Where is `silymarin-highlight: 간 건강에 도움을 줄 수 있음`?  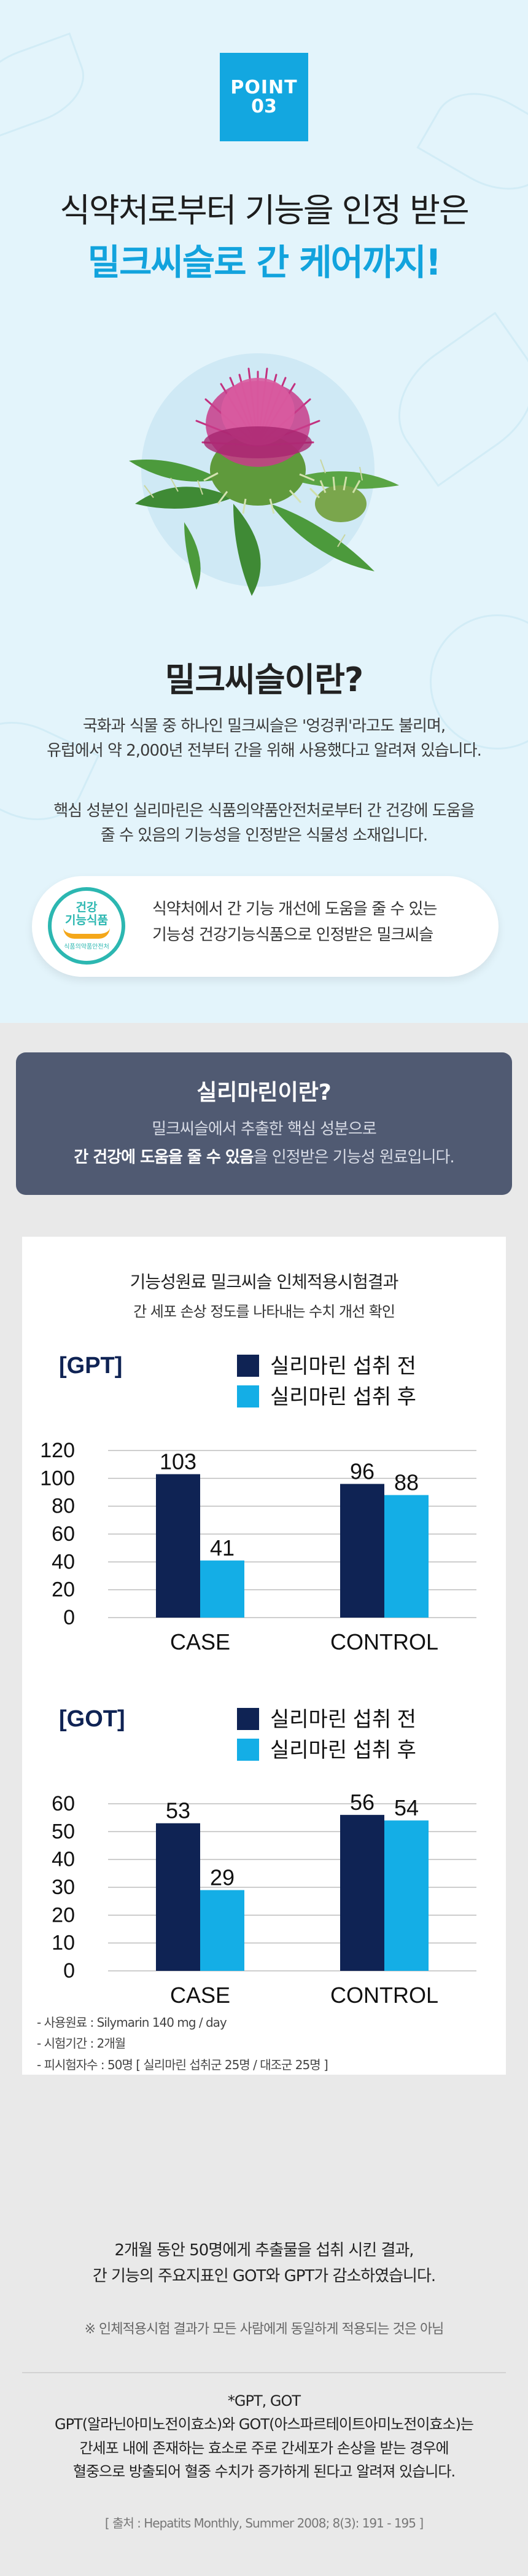 silymarin-highlight: 간 건강에 도움을 줄 수 있음 is located at coordinates (164, 1157).